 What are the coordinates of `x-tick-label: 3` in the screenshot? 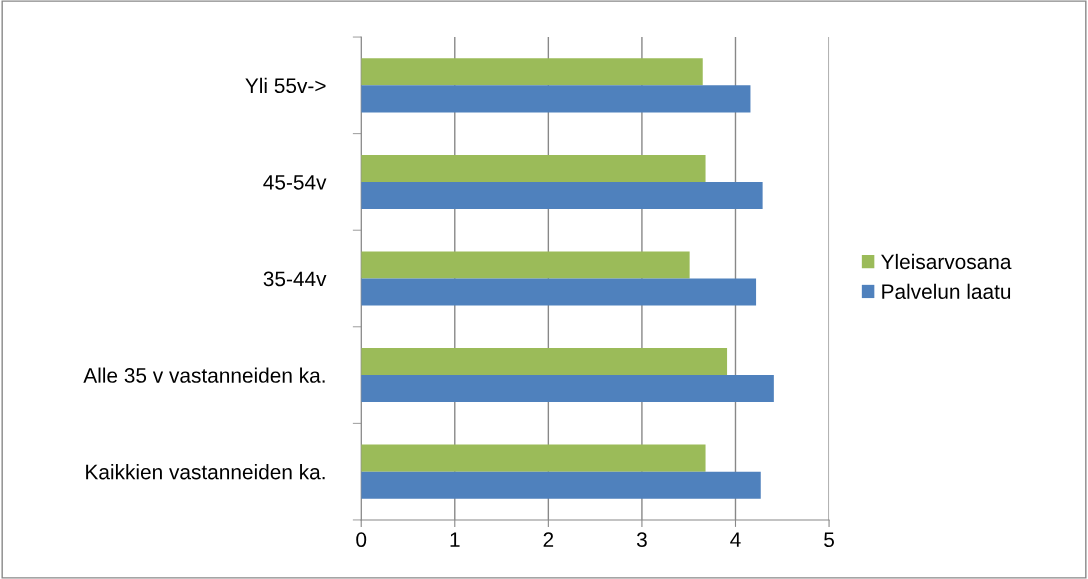 It's located at (641, 540).